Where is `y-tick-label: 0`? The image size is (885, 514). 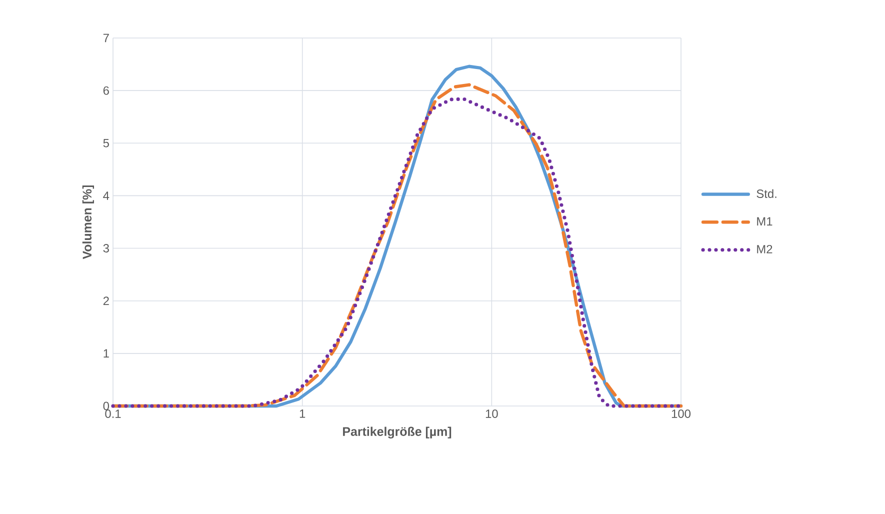
y-tick-label: 0 is located at coordinates (106, 406).